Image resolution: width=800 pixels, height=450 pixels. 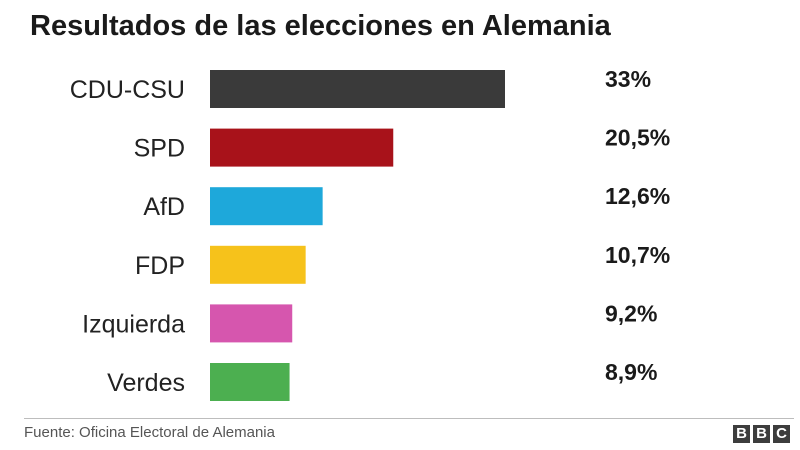 I want to click on category-label: AfD, so click(x=164, y=207).